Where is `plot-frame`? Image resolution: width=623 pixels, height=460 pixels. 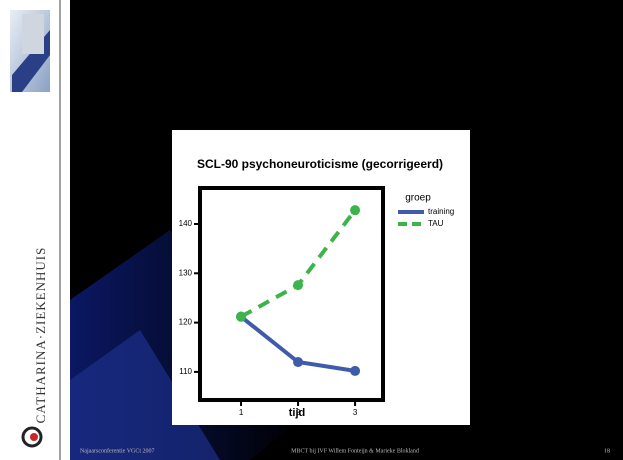
plot-frame is located at coordinates (291, 294).